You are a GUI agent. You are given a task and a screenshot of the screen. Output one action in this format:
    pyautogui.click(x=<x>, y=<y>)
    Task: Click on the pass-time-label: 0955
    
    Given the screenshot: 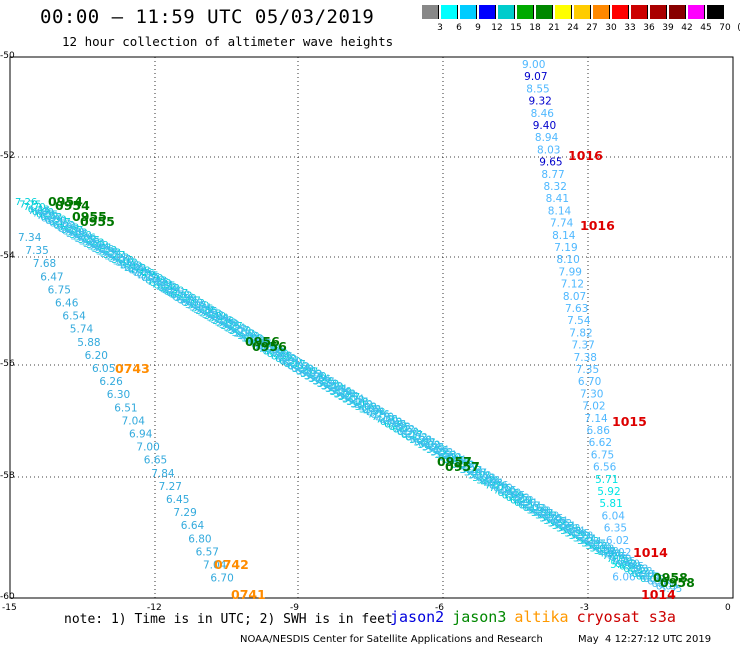 What is the action you would take?
    pyautogui.click(x=97, y=221)
    